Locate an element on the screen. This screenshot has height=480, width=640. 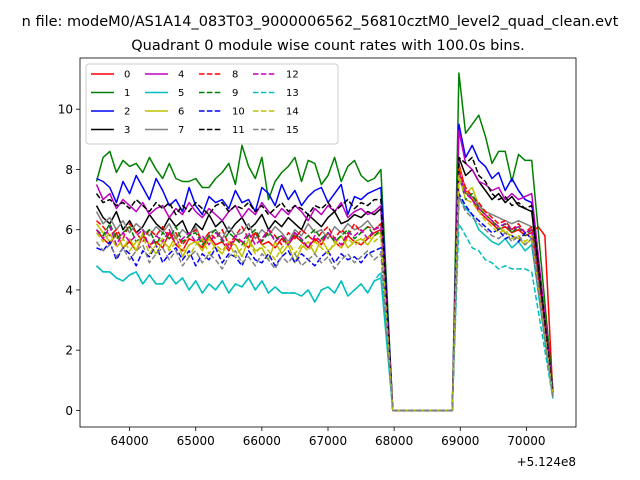
legend-label-3: 3 is located at coordinates (127, 130).